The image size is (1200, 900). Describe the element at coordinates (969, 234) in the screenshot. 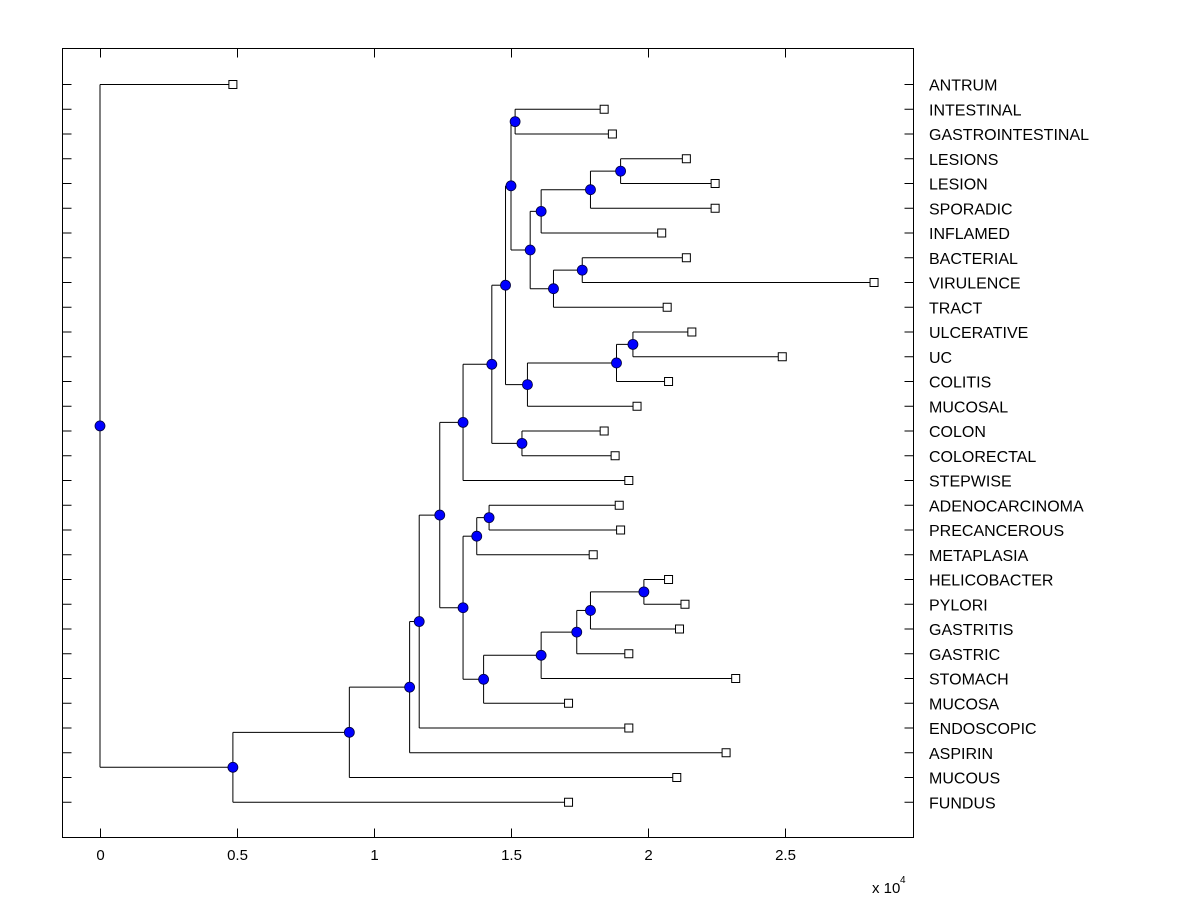

I see `leaf-label: INFLAMED` at that location.